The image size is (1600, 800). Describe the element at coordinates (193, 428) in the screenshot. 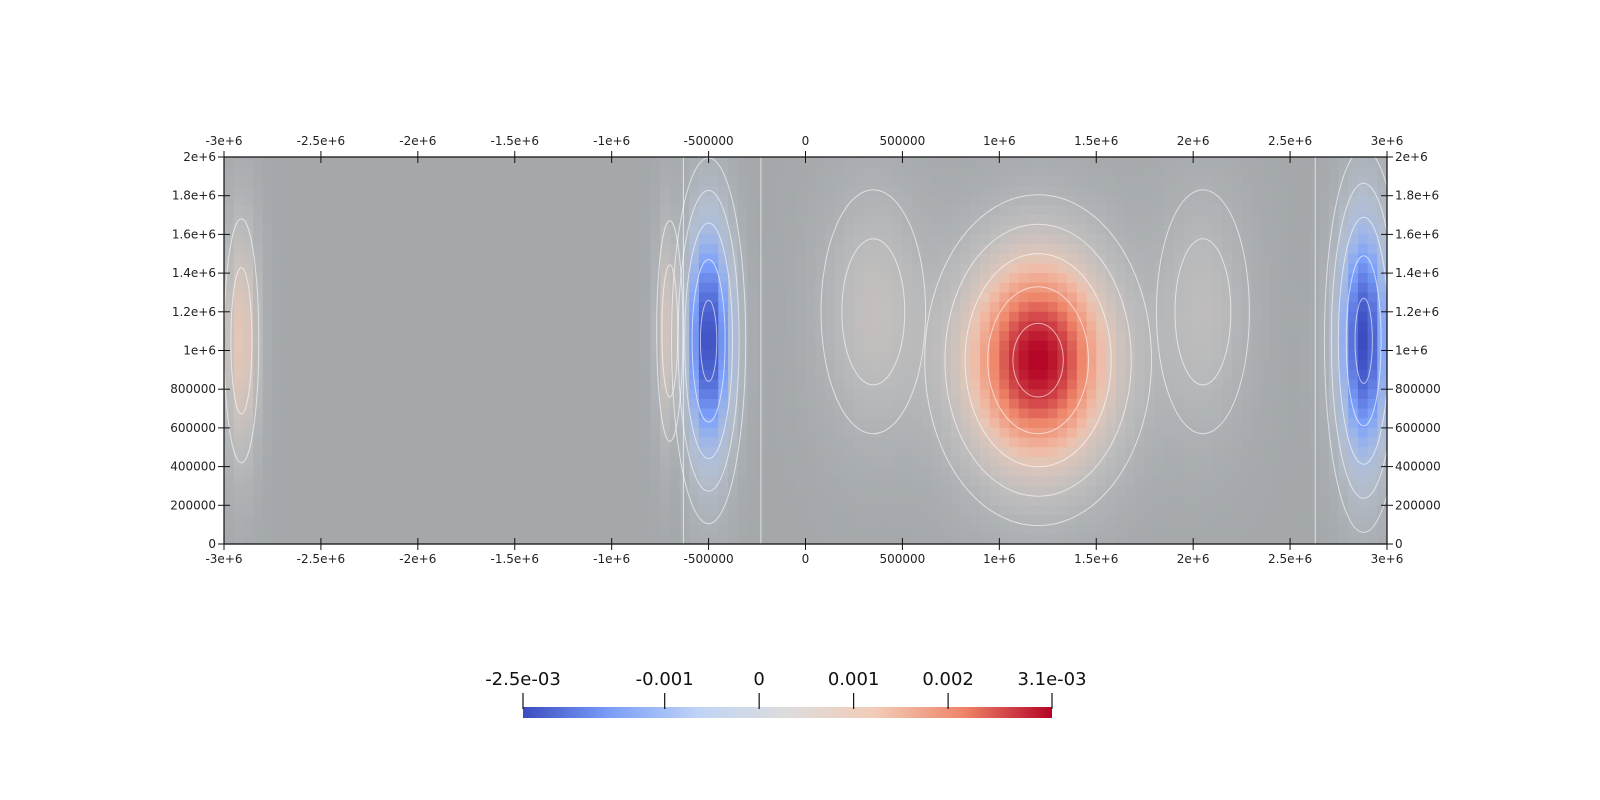

I see `y-tick-label-left: 600000` at that location.